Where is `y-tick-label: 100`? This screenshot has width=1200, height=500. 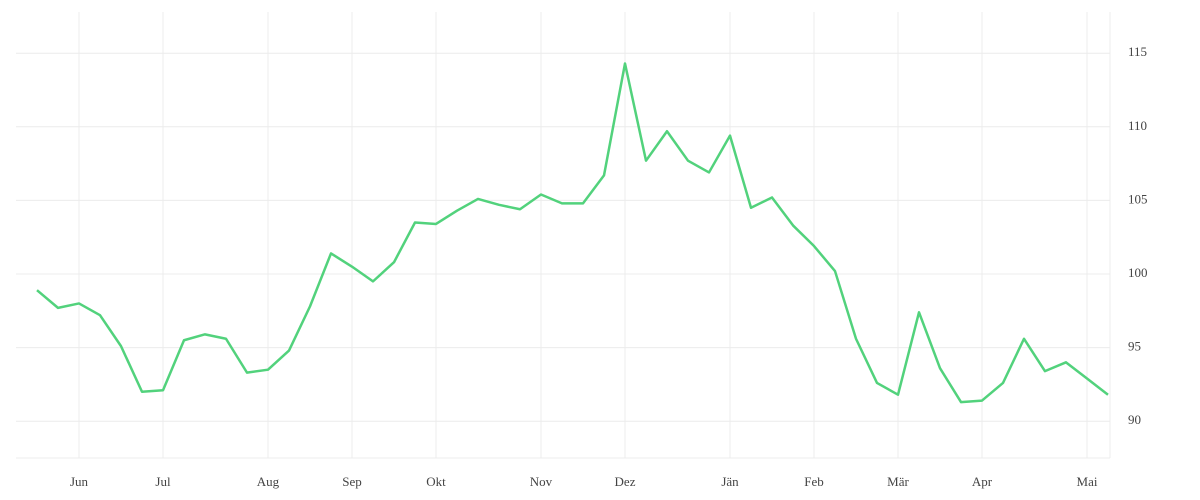 y-tick-label: 100 is located at coordinates (1138, 272).